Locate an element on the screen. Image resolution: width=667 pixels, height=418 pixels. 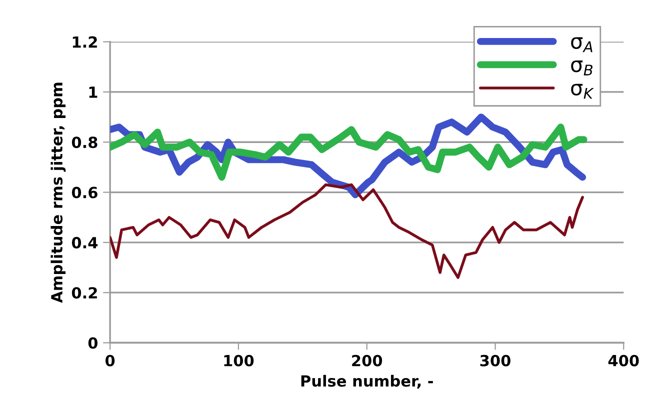
y-tick-label: 0.6 is located at coordinates (85, 192).